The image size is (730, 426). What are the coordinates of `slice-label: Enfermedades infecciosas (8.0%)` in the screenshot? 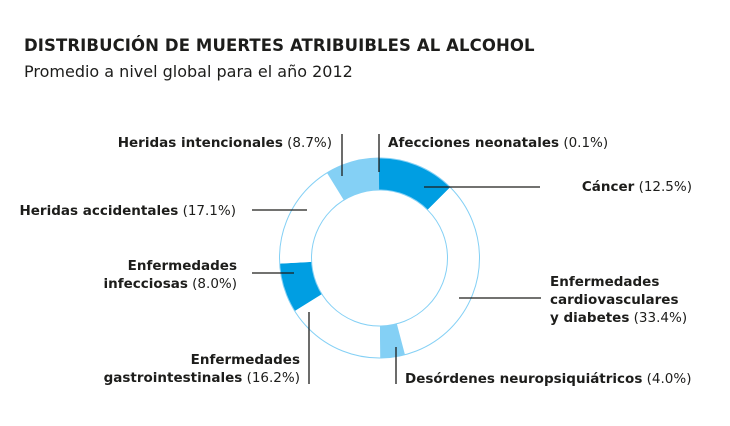 It's located at (170, 275).